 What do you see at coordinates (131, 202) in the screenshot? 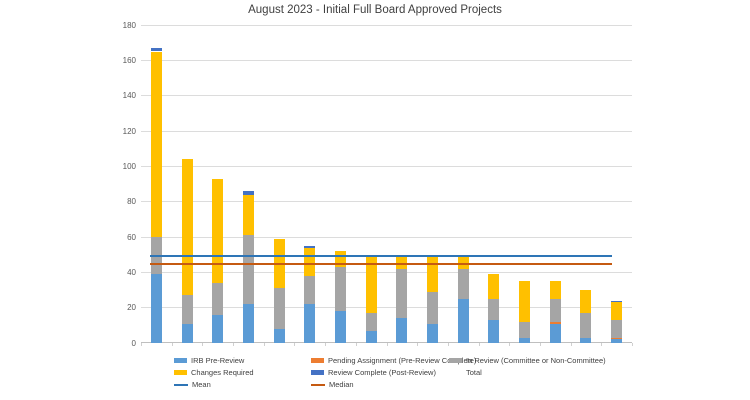
I see `y-axis-label: 80` at bounding box center [131, 202].